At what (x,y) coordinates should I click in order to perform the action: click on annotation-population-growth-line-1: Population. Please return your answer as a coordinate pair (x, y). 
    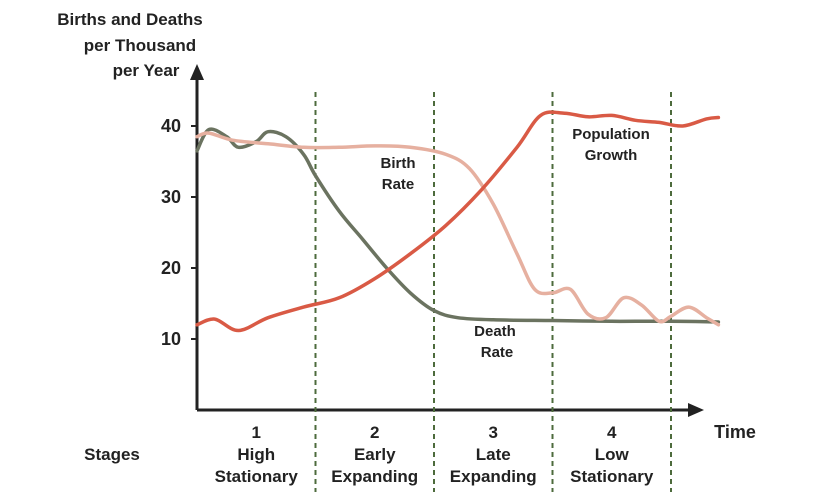
    Looking at the image, I should click on (611, 134).